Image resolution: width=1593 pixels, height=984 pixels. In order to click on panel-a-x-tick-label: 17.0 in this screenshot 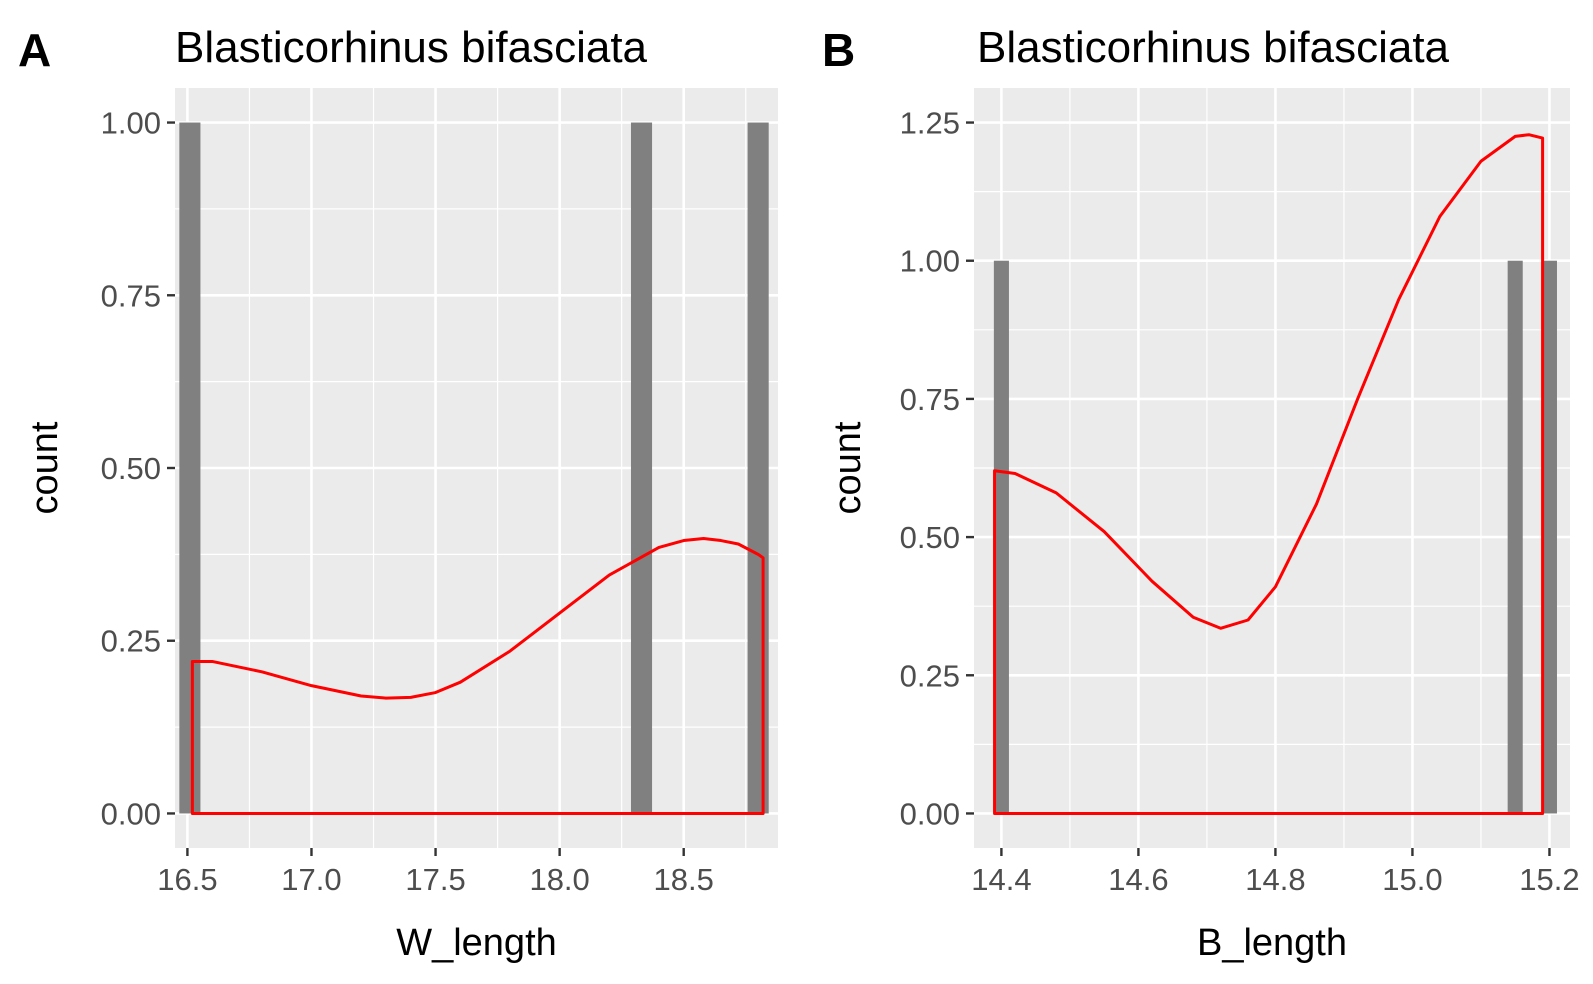, I will do `click(311, 879)`.